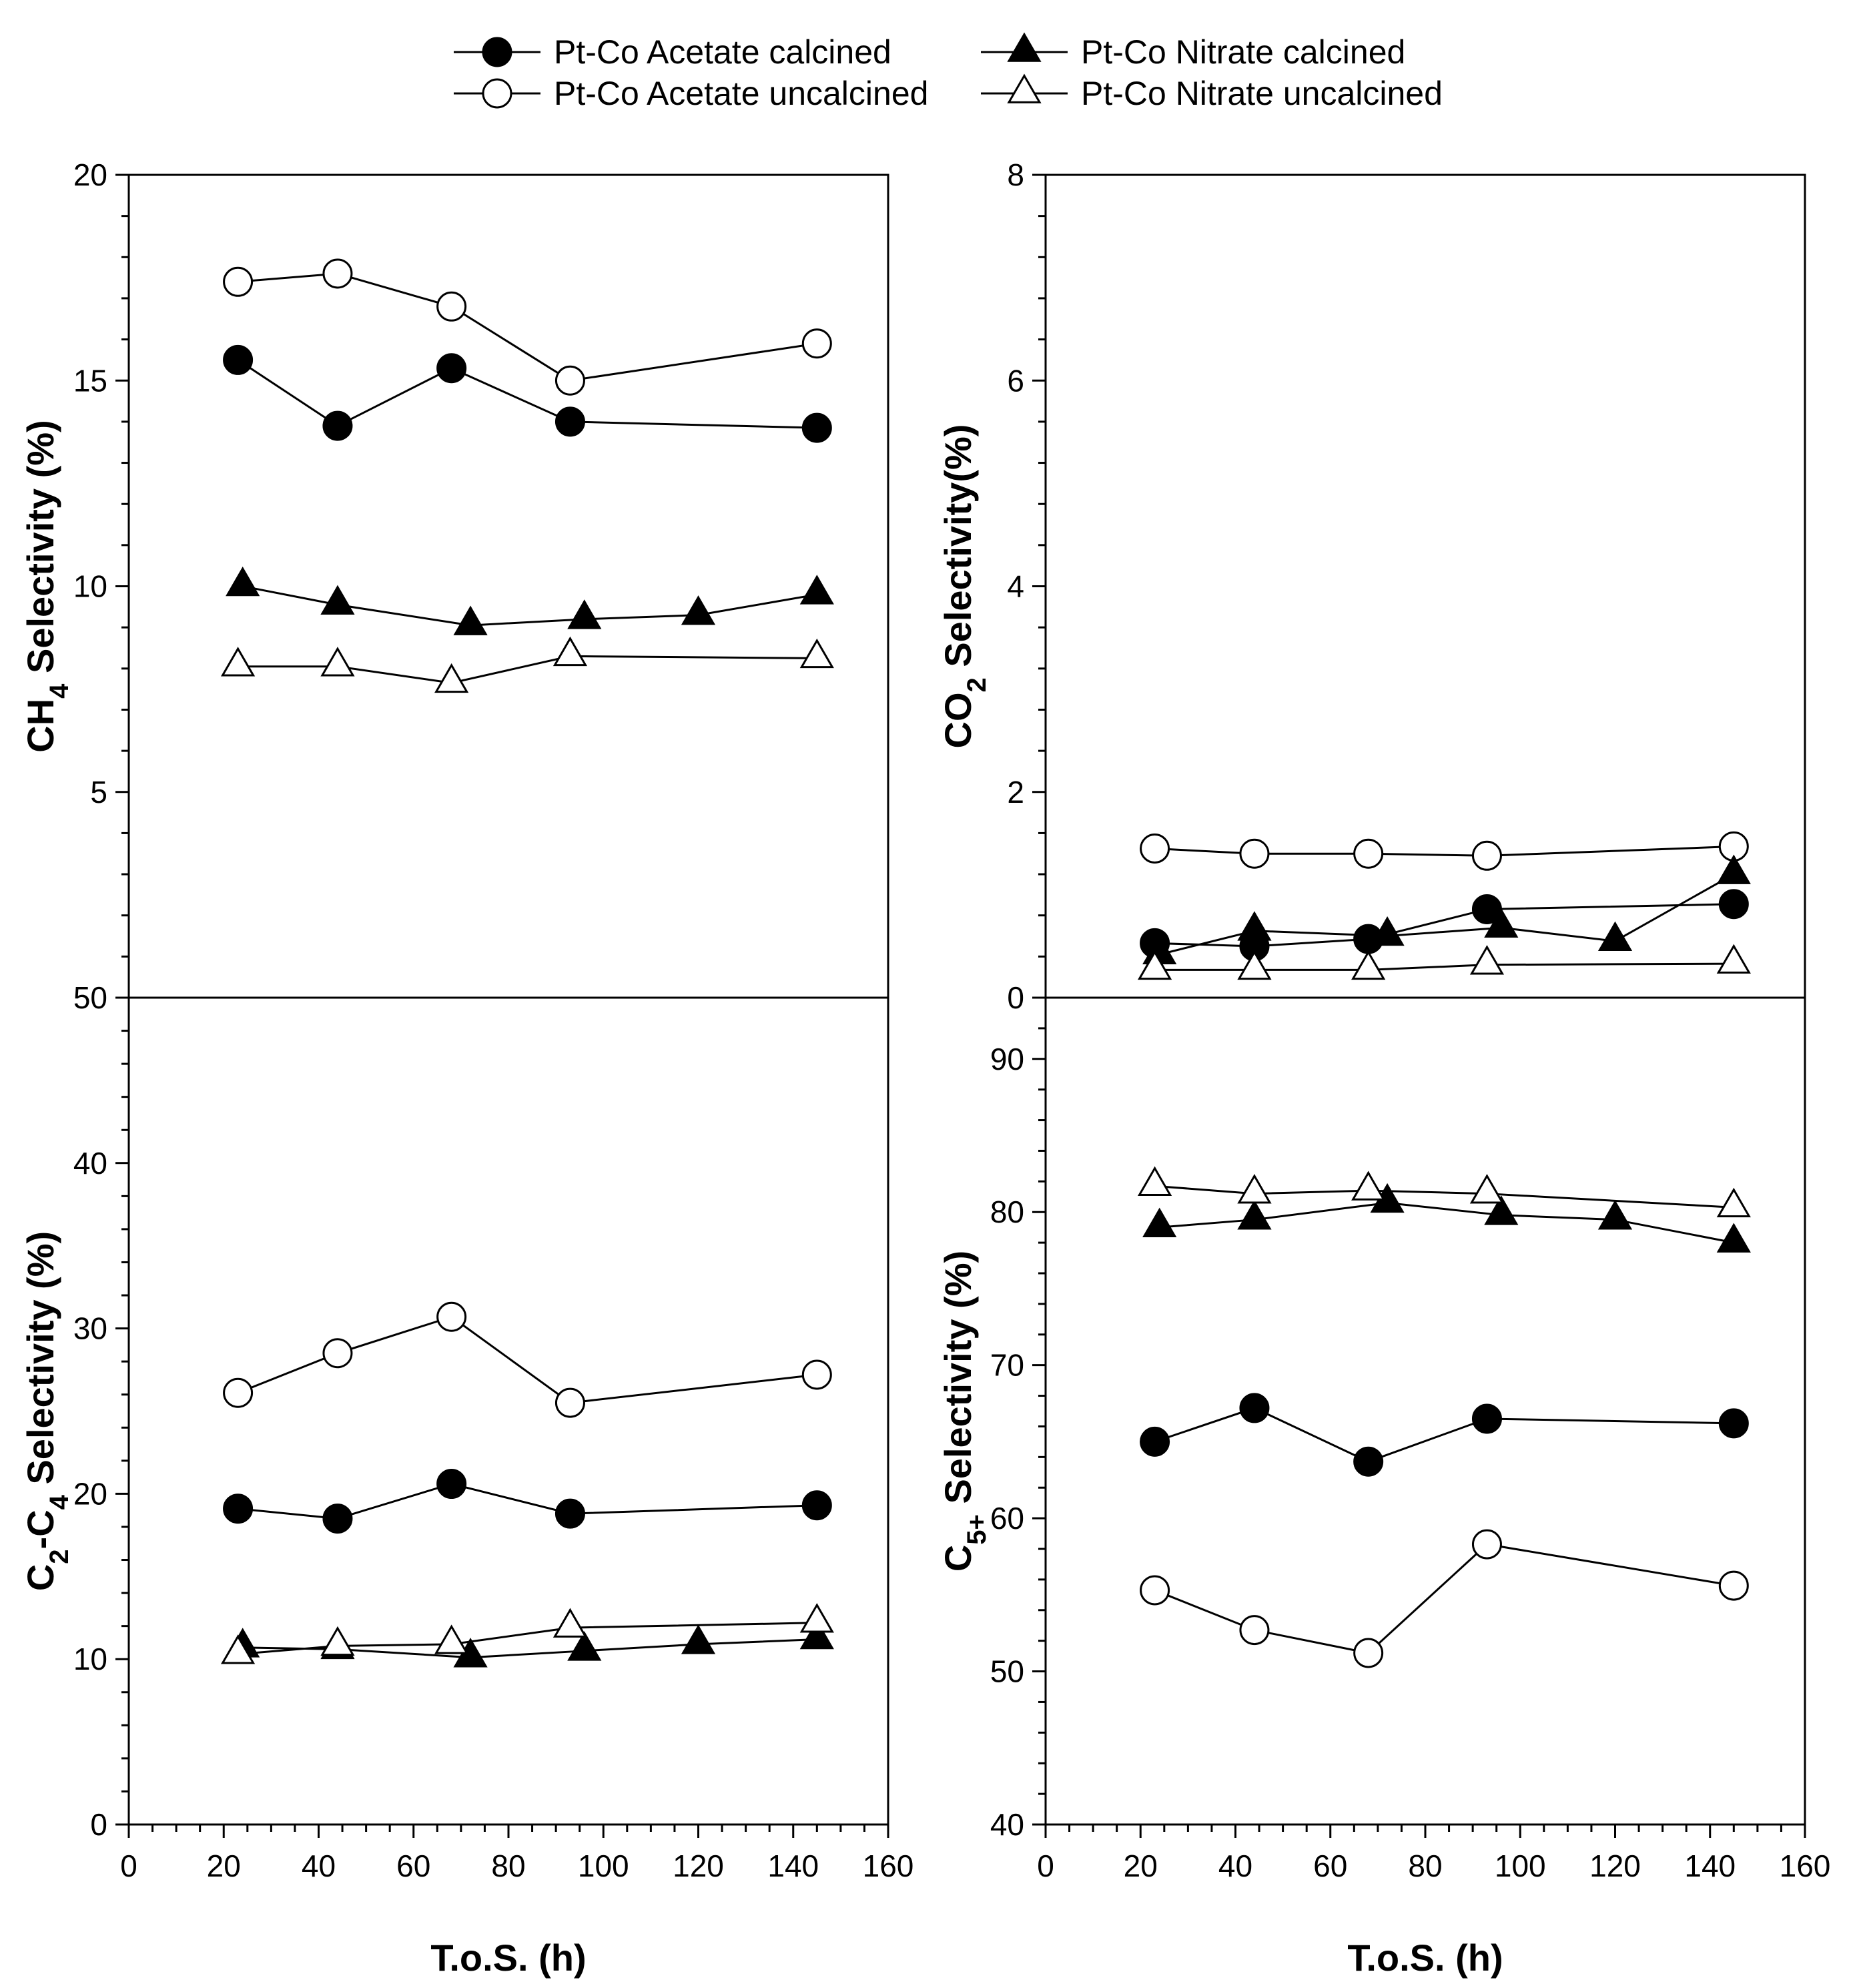 Image resolution: width=1853 pixels, height=1988 pixels. I want to click on y-axis-title-part: 2, so click(977, 685).